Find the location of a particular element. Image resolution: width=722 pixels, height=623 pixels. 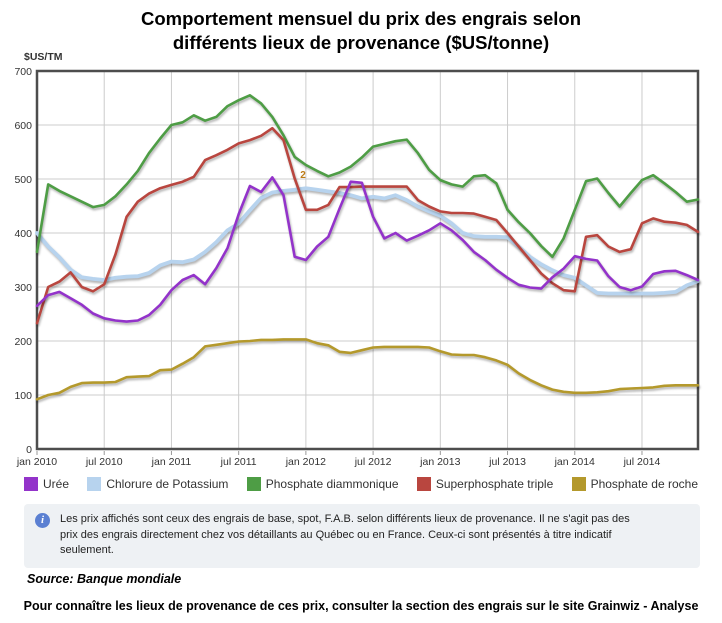

x-tick-label: jul 2013 is located at coordinates (507, 462).